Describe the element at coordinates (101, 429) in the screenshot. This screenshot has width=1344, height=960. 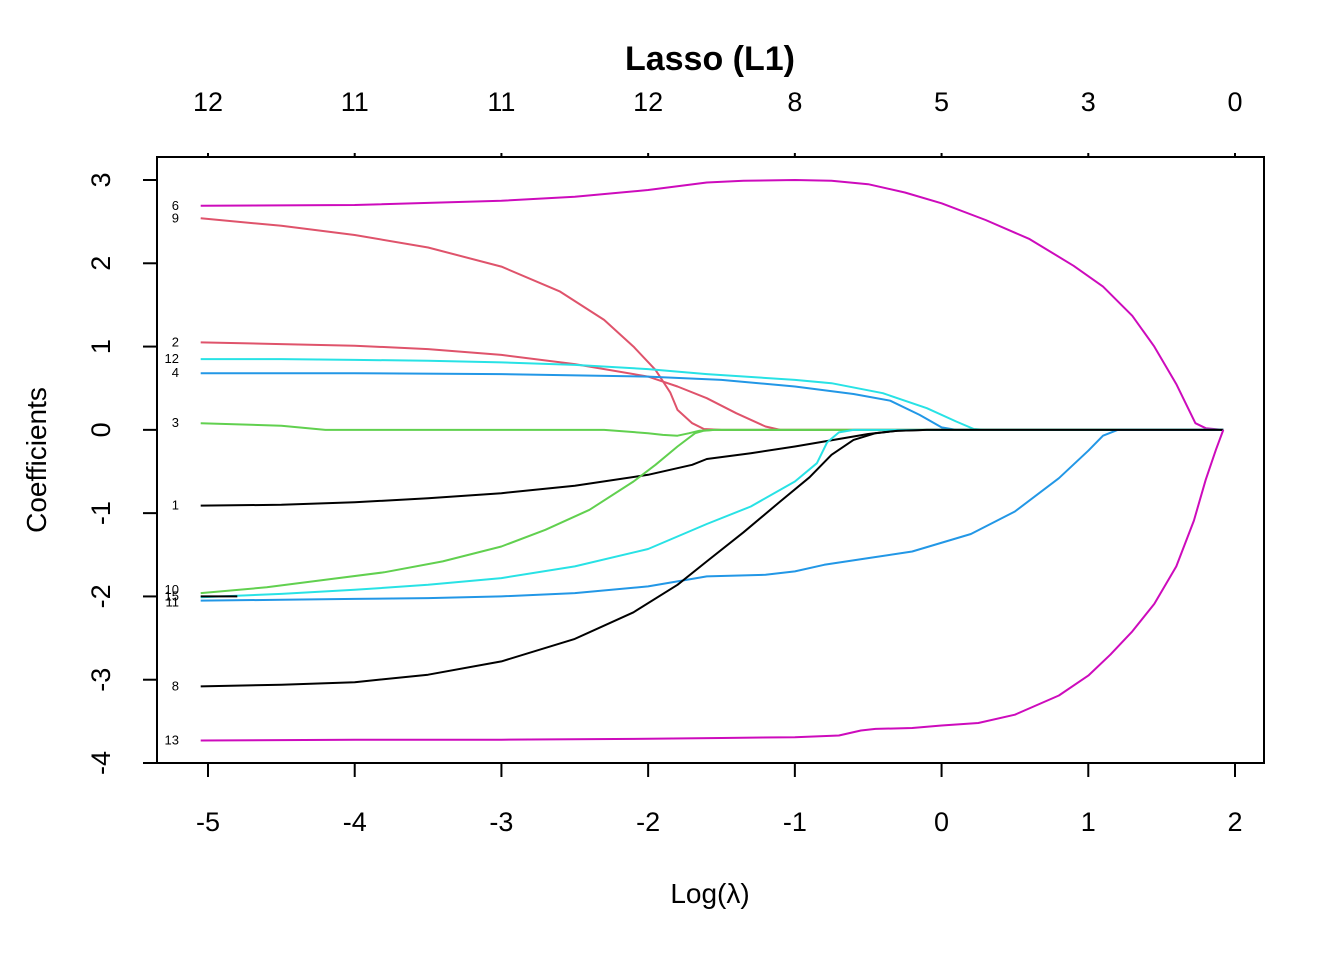
I see `y-tick-label: 0` at that location.